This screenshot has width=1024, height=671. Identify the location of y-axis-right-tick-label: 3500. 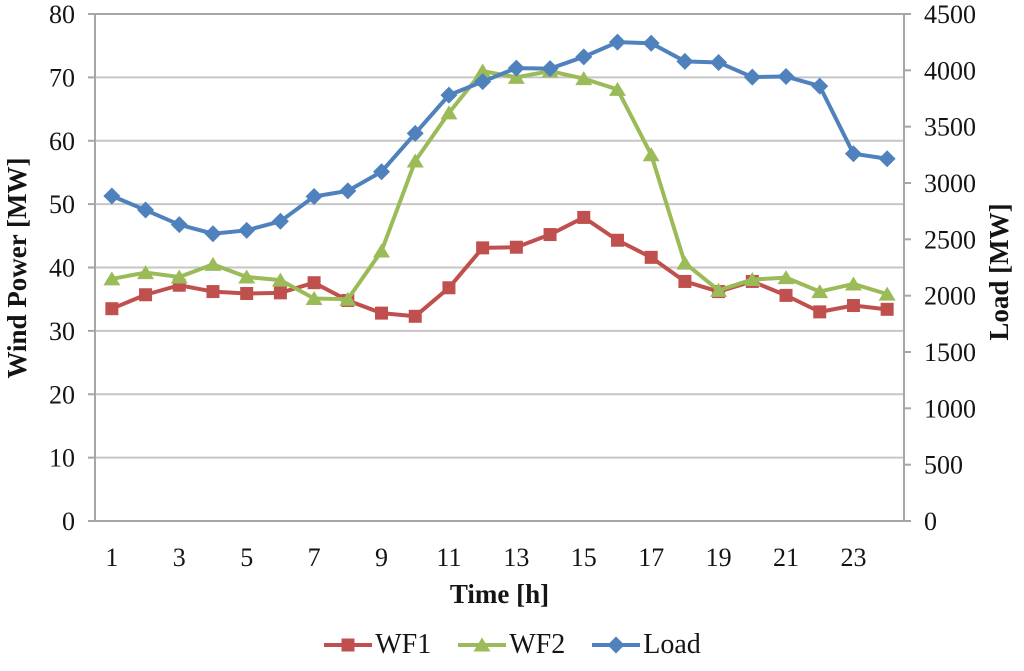
(950, 127).